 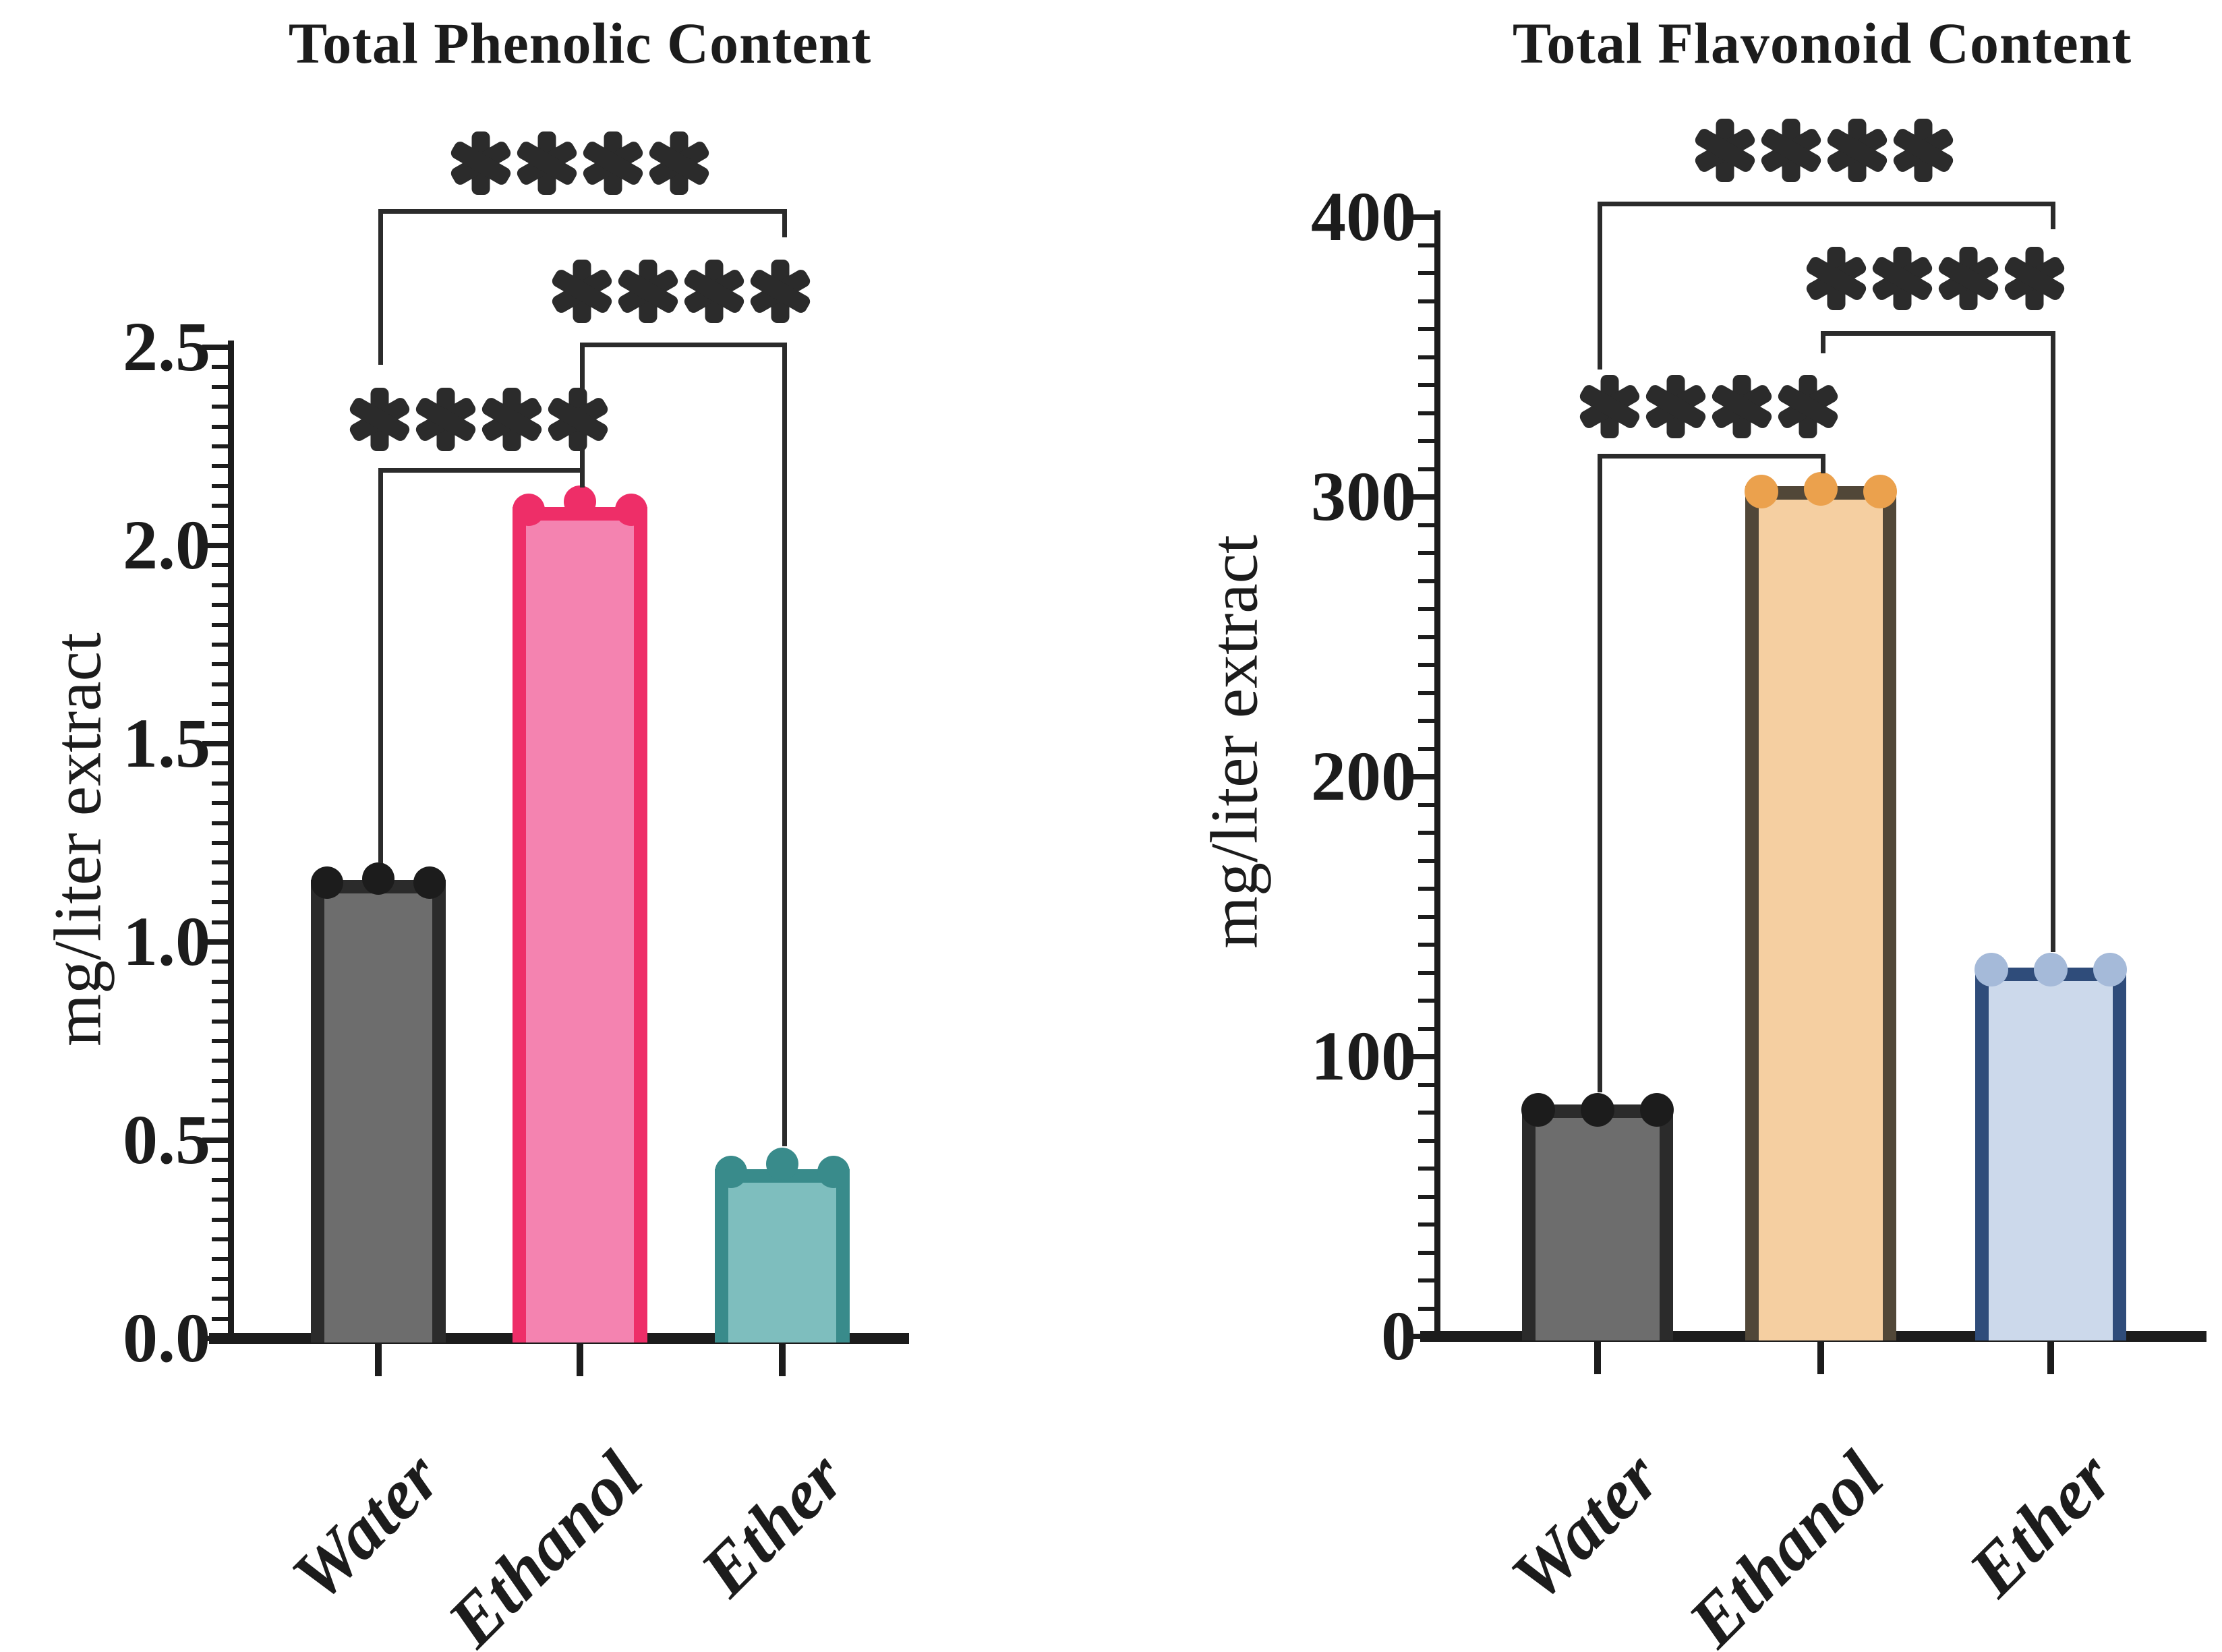 I want to click on bar-ether, so click(x=2050, y=1153).